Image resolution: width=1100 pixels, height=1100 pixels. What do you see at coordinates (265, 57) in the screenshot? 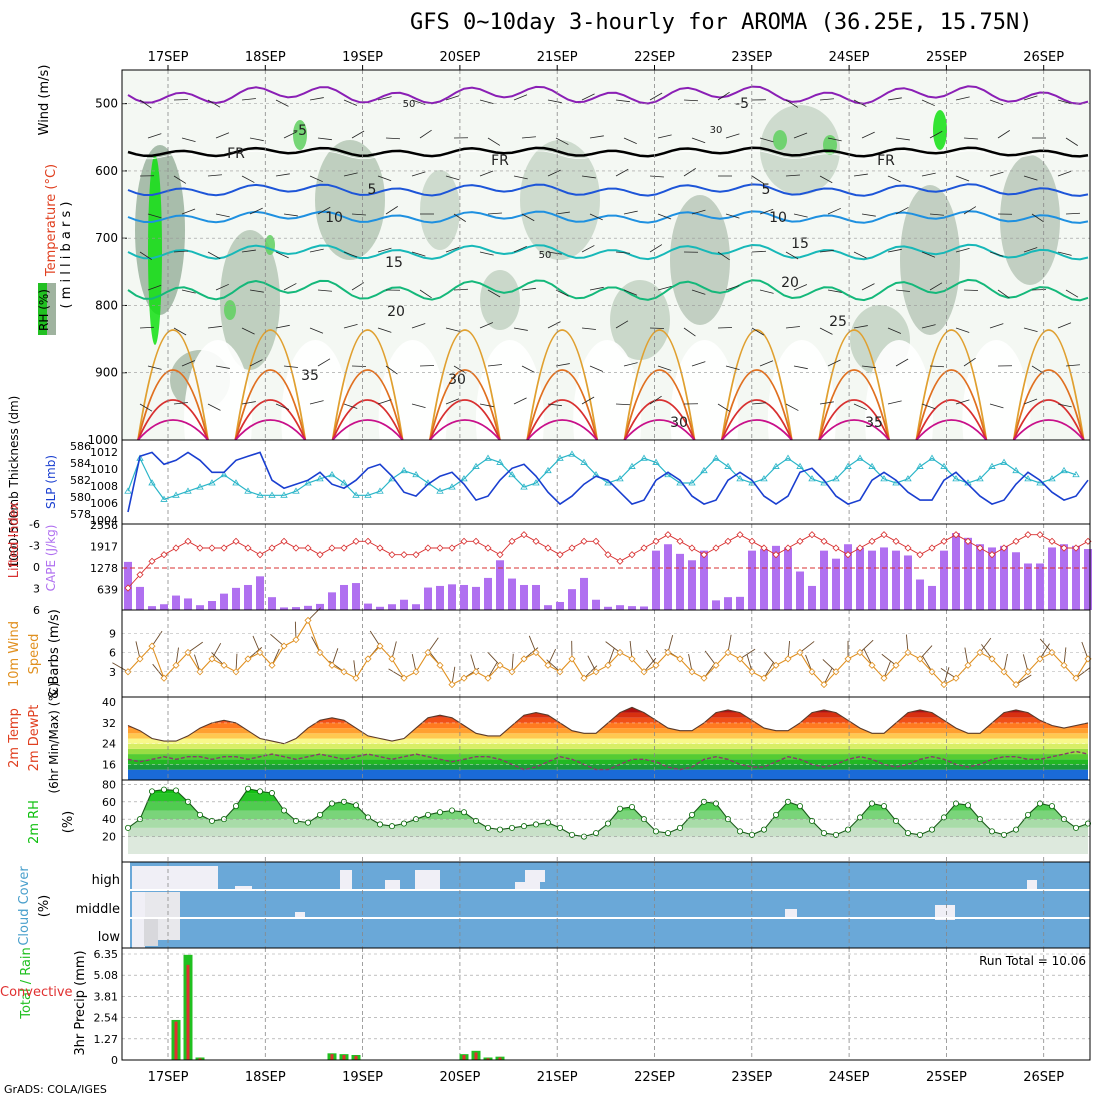
I see `date-label-top: 18SEP` at bounding box center [265, 57].